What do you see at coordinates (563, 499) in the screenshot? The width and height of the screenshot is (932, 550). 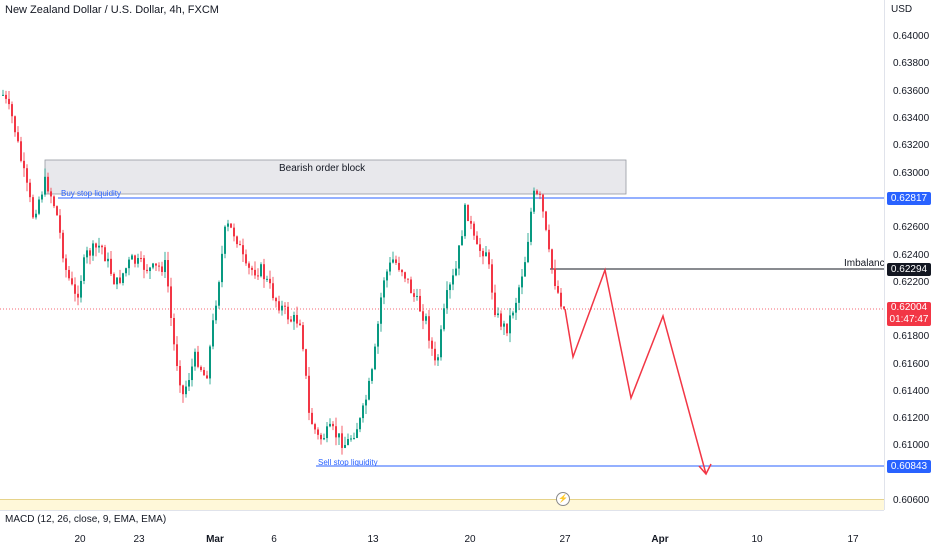 I see `lightning-icon: ⚡` at bounding box center [563, 499].